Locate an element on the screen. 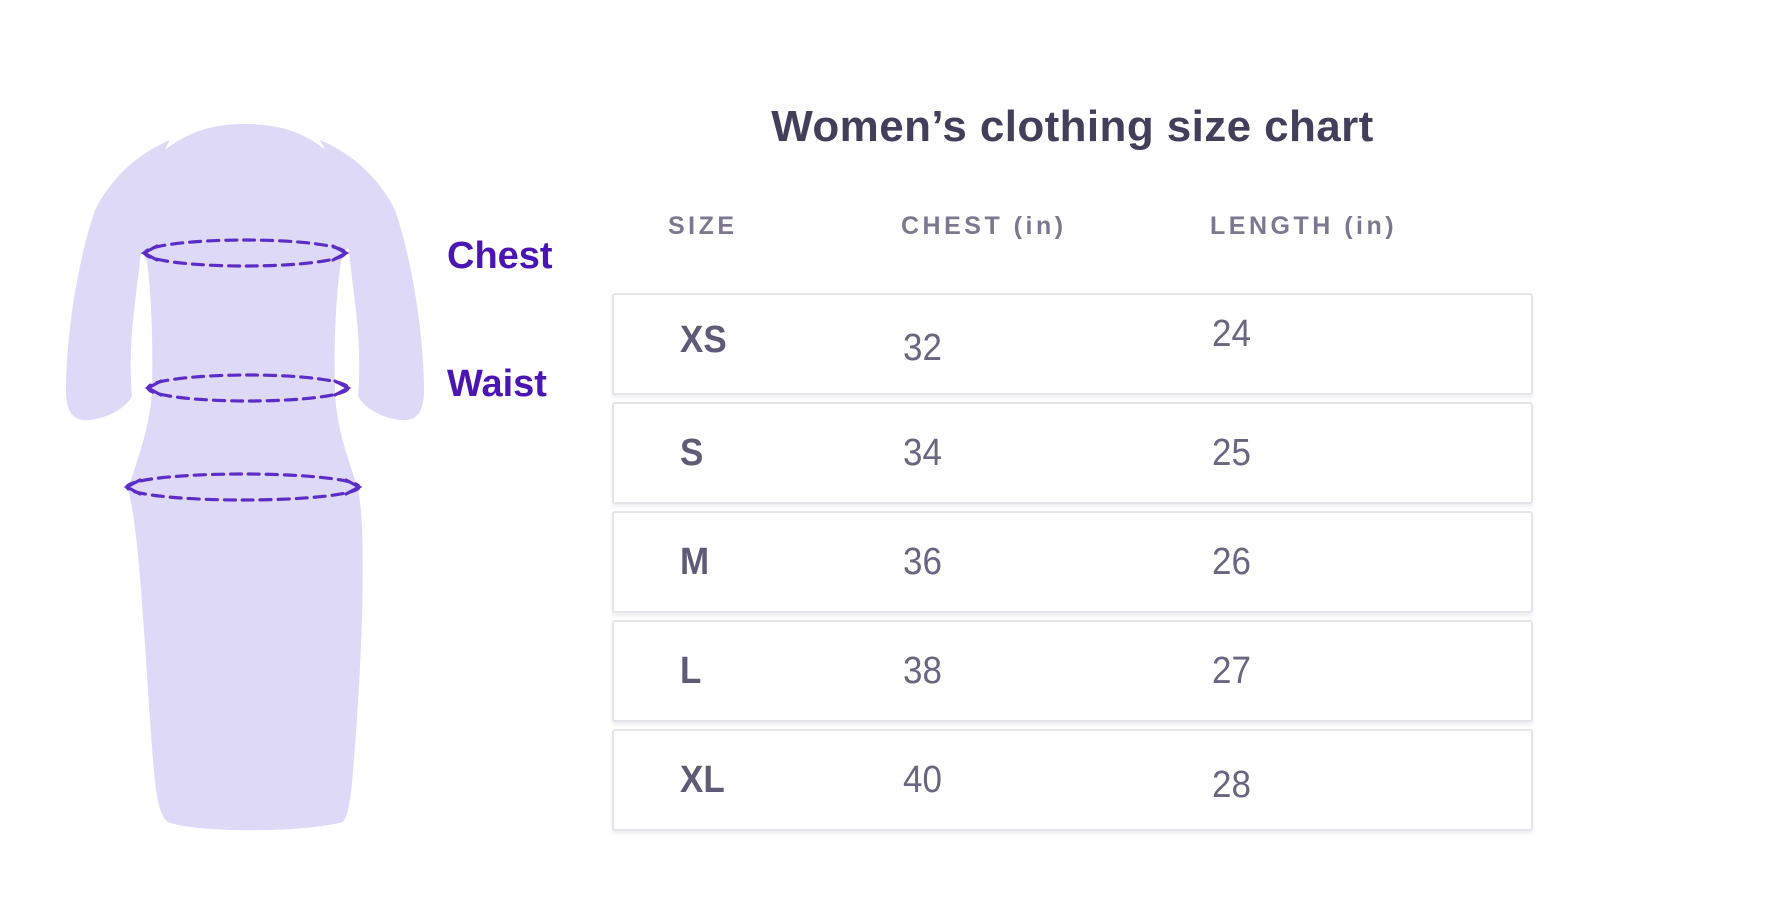 This screenshot has height=898, width=1776. header-size: SIZE is located at coordinates (703, 226).